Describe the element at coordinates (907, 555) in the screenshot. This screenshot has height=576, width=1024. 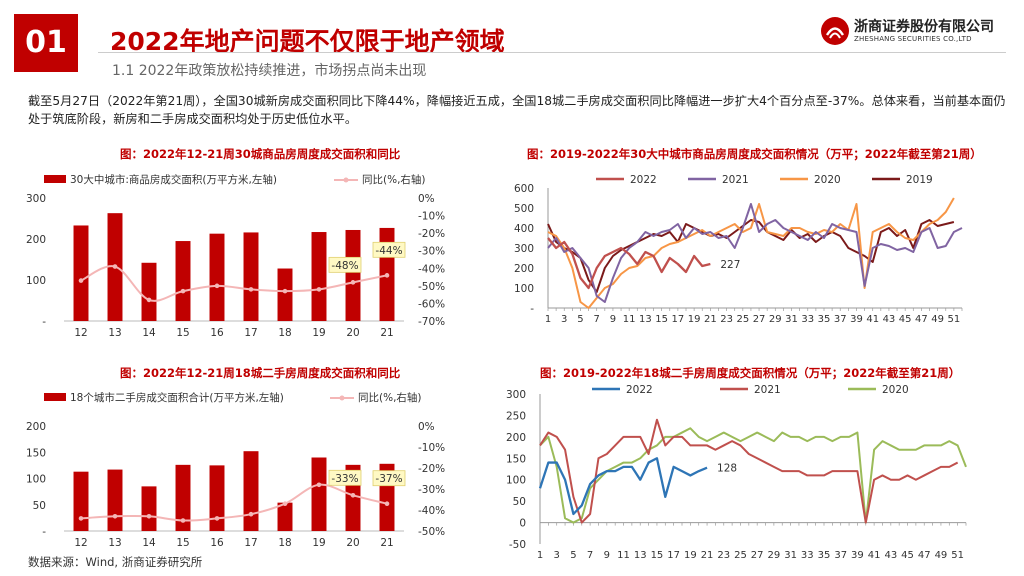
I see `x-axis-tick-label: 45` at that location.